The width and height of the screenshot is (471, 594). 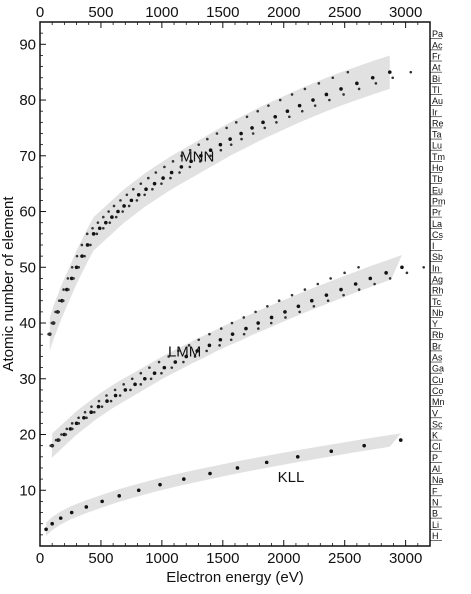 What do you see at coordinates (161, 558) in the screenshot?
I see `x-tick-label: 1000` at bounding box center [161, 558].